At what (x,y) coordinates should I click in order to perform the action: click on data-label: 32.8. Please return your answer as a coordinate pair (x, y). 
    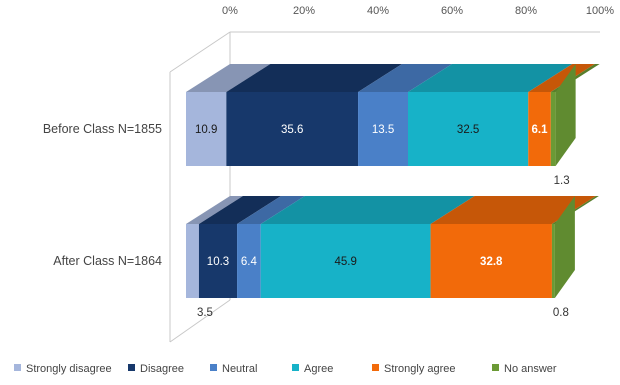
    Looking at the image, I should click on (491, 262).